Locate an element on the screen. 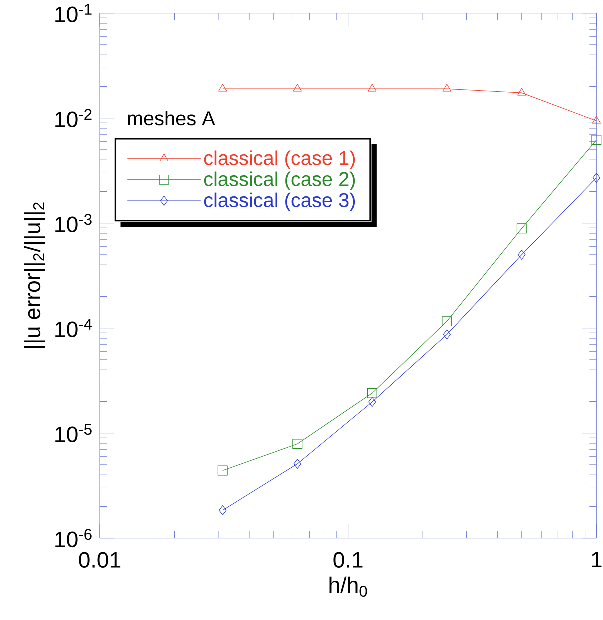  x-tick-label: 1 is located at coordinates (597, 560).